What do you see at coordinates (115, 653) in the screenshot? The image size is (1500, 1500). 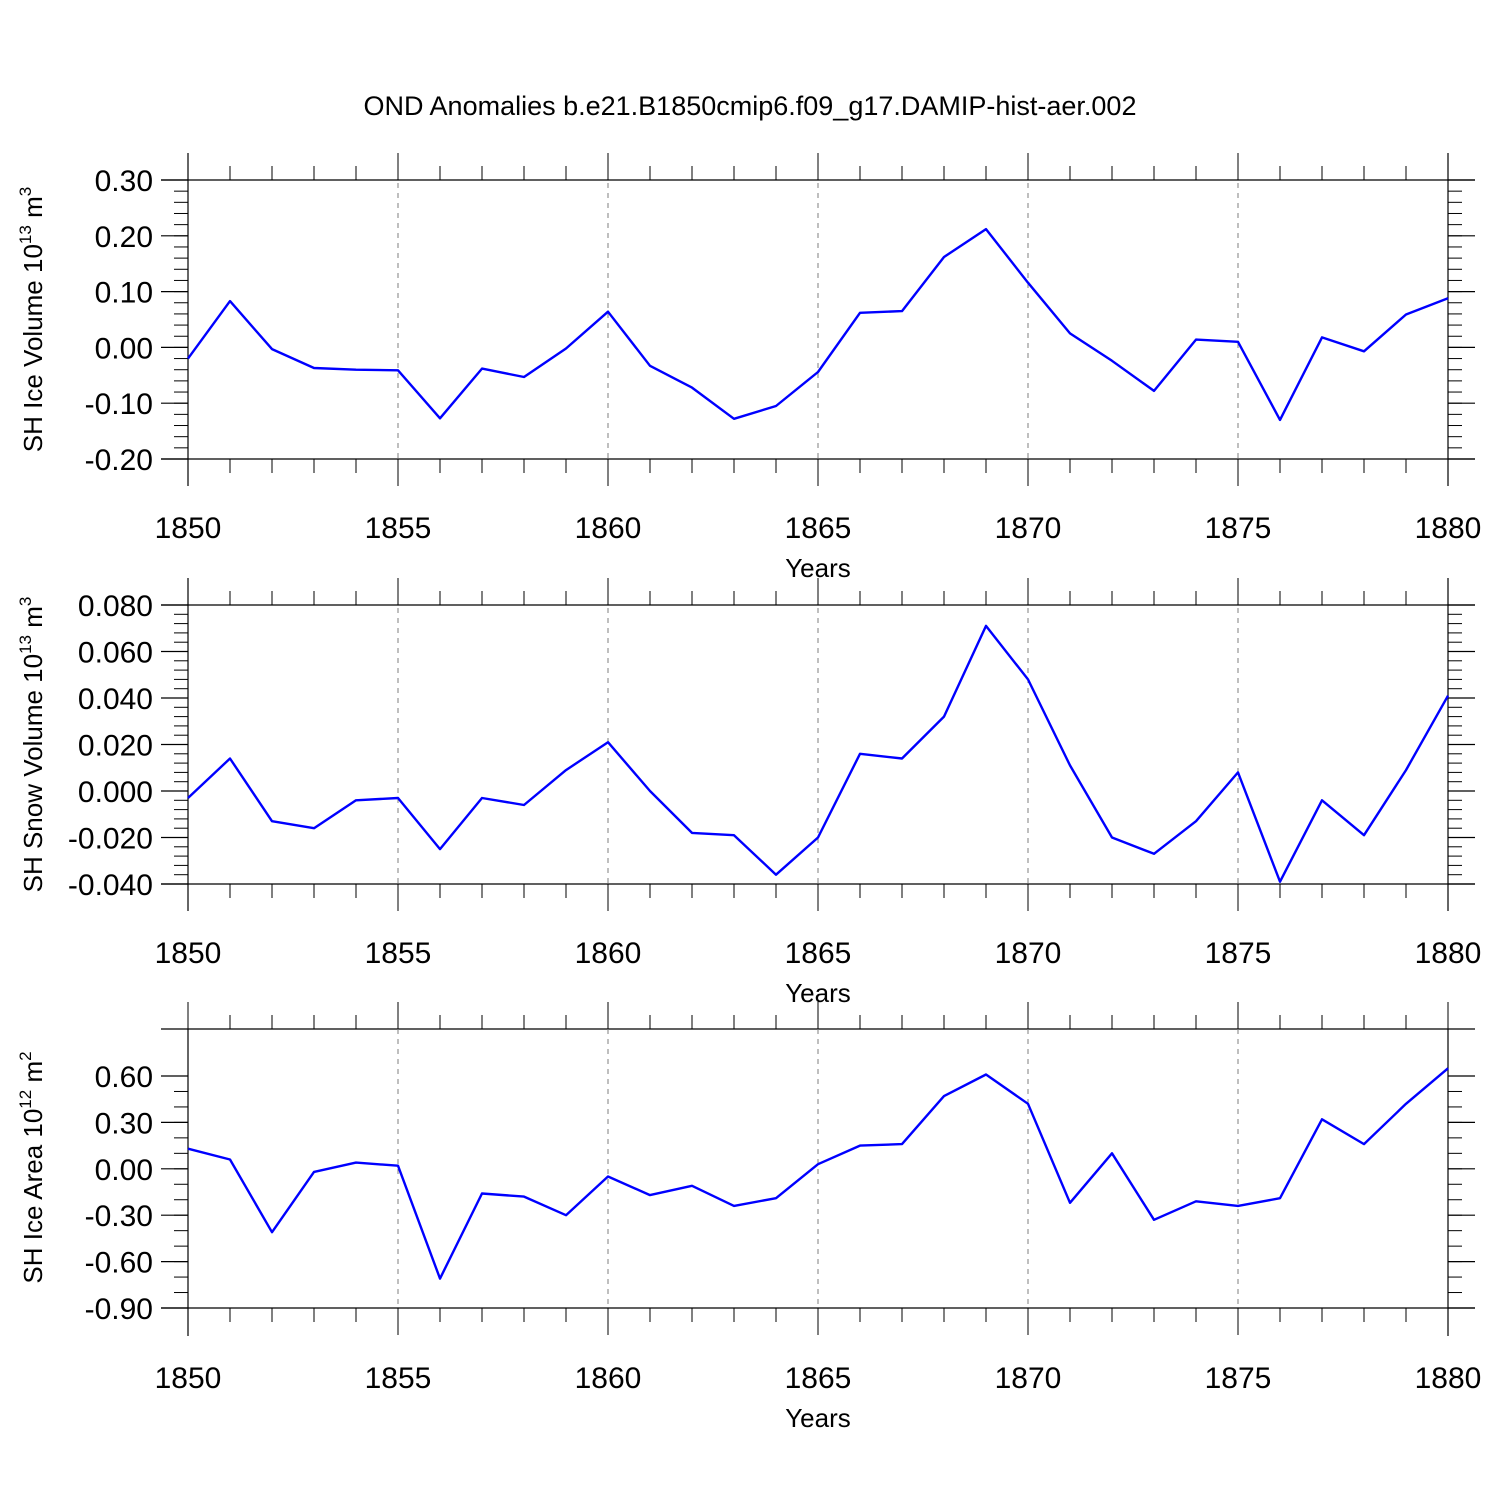 I see `y-tick-label: 0.060` at bounding box center [115, 653].